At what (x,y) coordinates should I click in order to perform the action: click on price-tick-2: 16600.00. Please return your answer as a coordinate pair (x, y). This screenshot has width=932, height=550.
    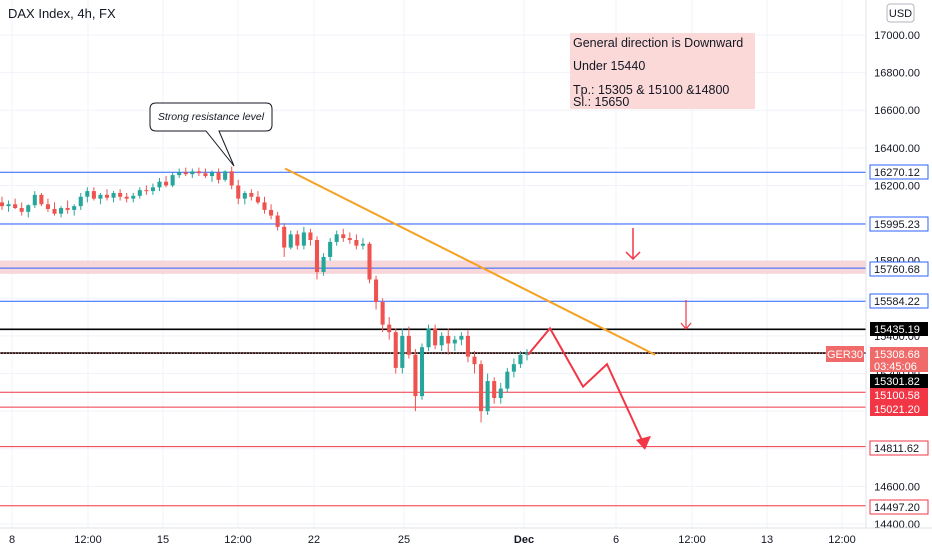
    Looking at the image, I should click on (897, 111).